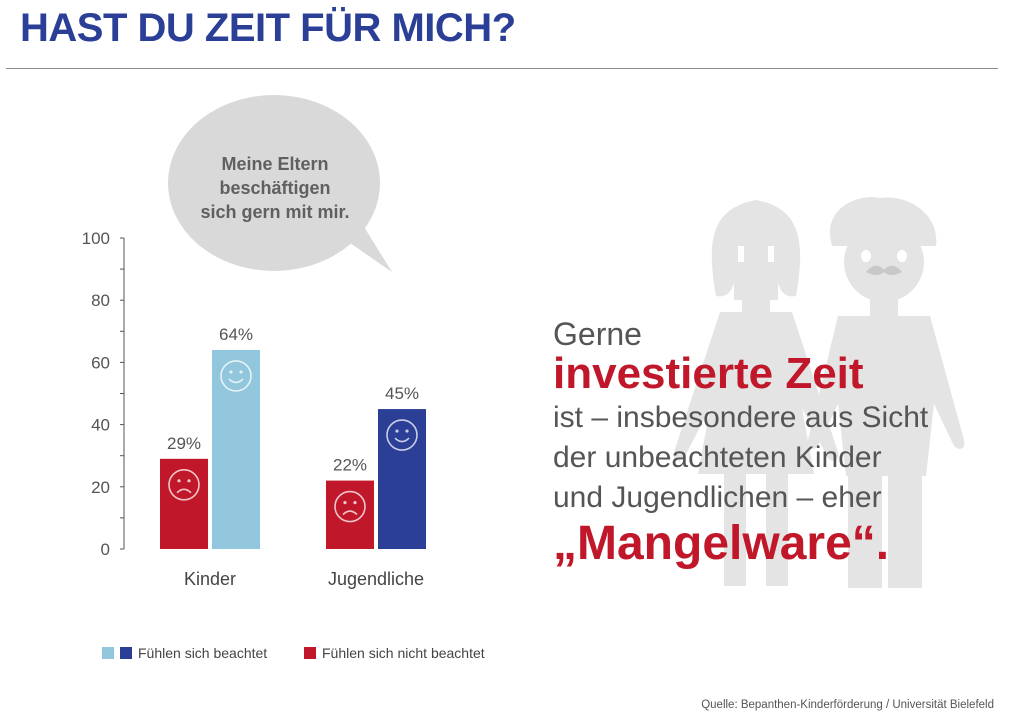  I want to click on x-axis-labels: Kinder Jugendliche, so click(304, 579).